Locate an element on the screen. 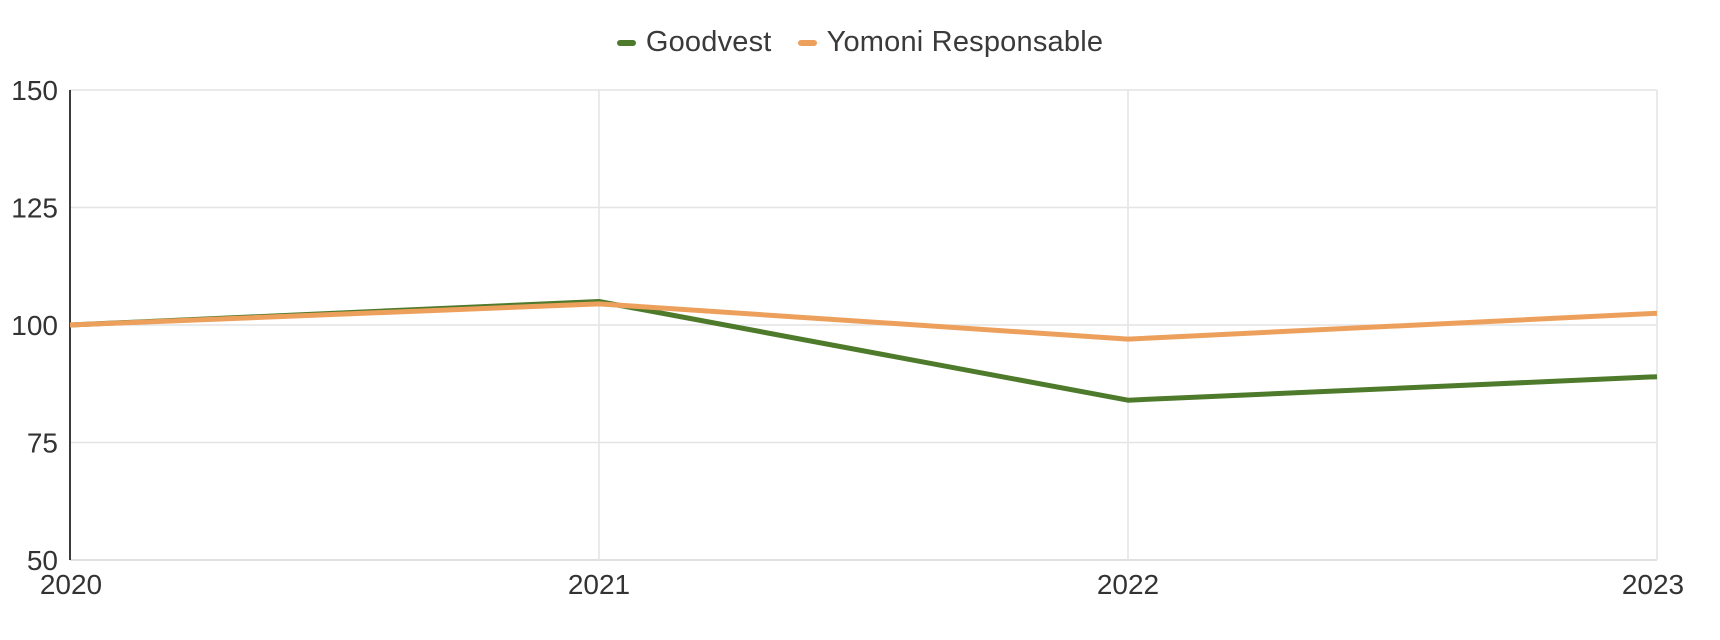 Image resolution: width=1720 pixels, height=640 pixels. chart-legend: Goodvest Yomoni Responsable is located at coordinates (860, 42).